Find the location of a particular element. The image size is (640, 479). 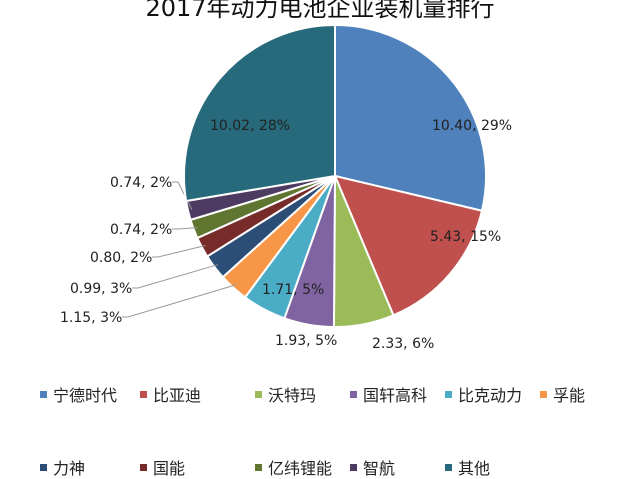

legend-label: 比亚迪 is located at coordinates (177, 395).